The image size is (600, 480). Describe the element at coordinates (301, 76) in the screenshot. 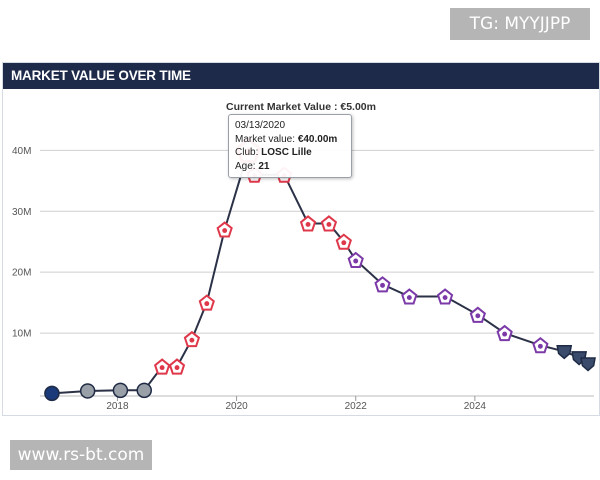

I see `card-title: MARKET VALUE OVER TIME` at that location.